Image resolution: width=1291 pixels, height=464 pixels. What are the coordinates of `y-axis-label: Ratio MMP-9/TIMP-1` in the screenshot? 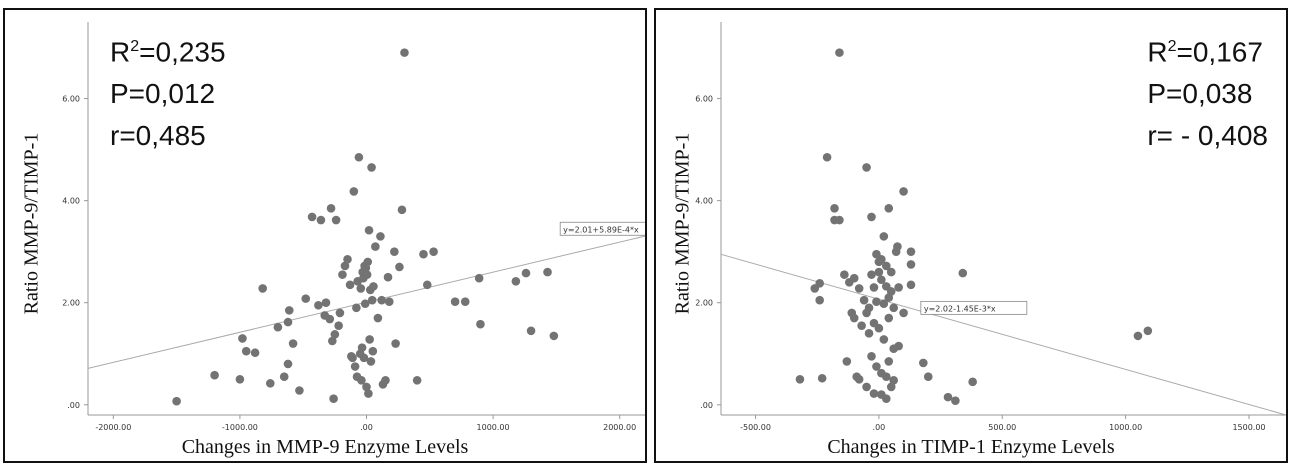 It's located at (682, 223).